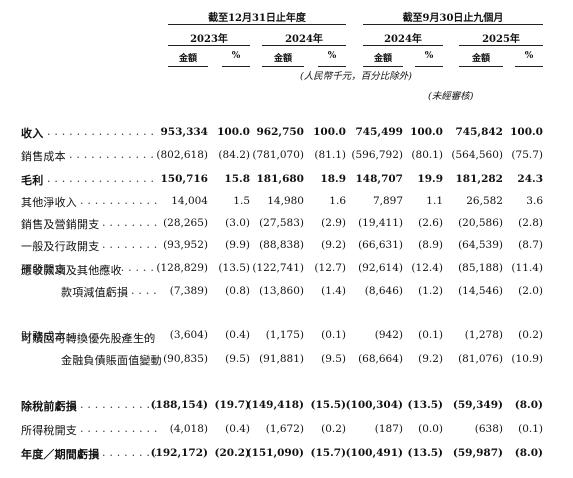 The image size is (573, 478). I want to click on row-label: 研發開支, so click(43, 269).